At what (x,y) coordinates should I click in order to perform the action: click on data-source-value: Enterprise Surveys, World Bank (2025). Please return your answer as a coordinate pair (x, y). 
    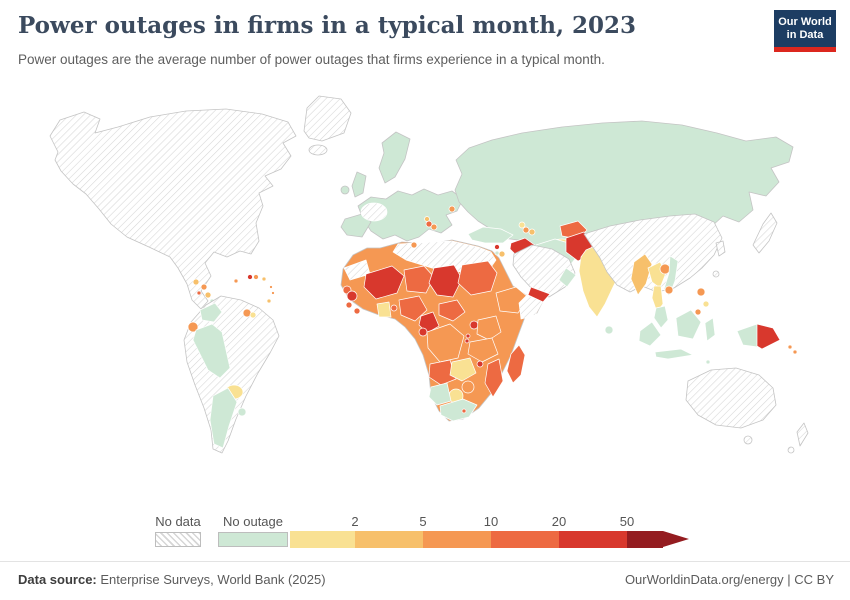
    Looking at the image, I should click on (211, 579).